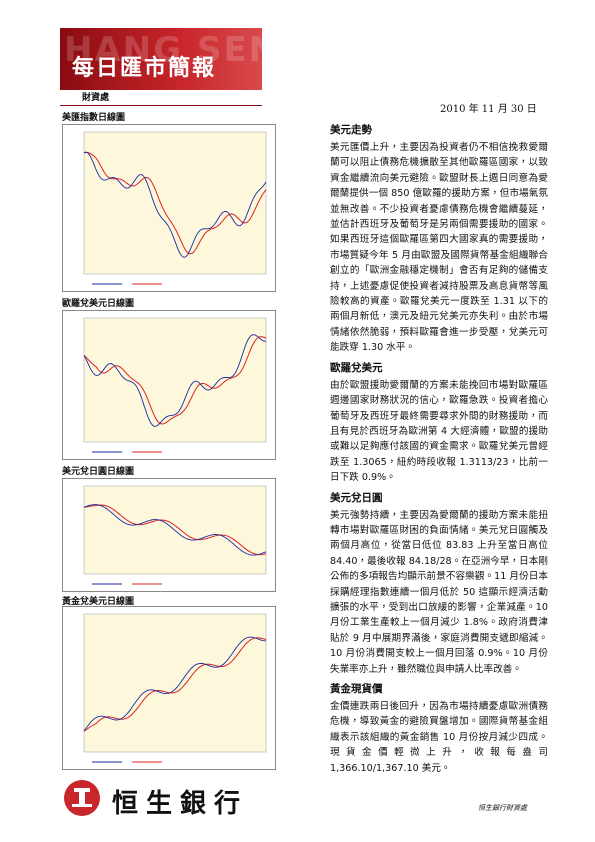 The image size is (595, 842). Describe the element at coordinates (98, 602) in the screenshot. I see `chart-title: 黃金兌美元日線圖` at that location.